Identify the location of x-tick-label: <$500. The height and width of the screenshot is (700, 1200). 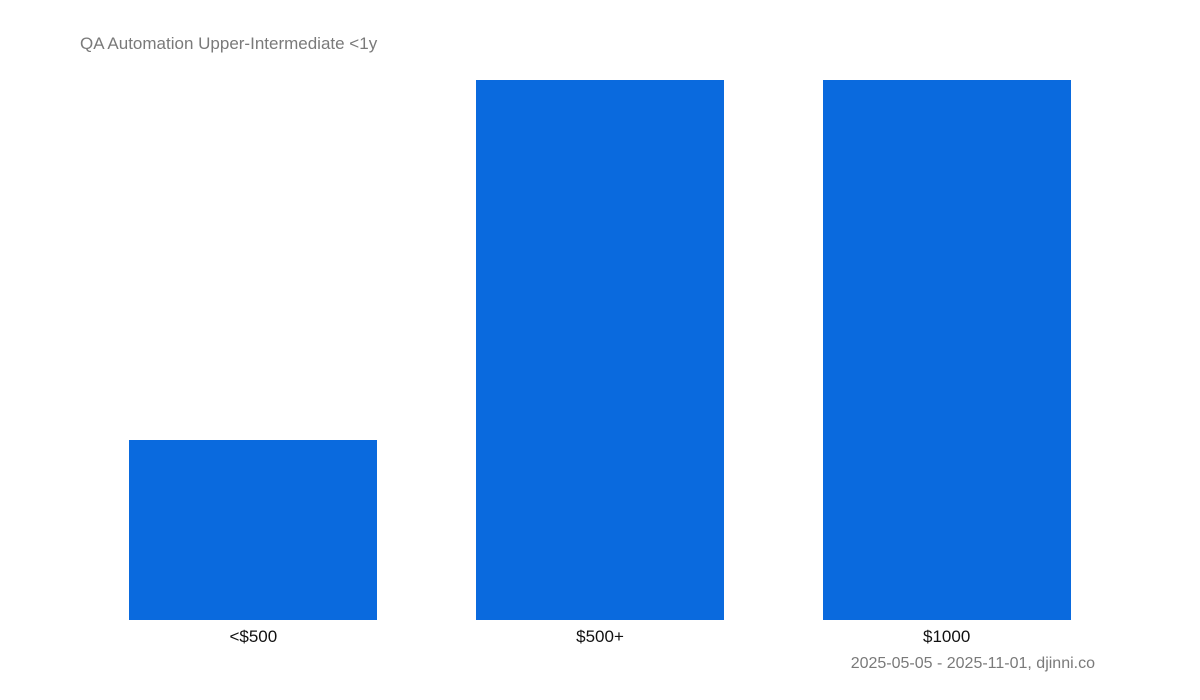
(253, 636).